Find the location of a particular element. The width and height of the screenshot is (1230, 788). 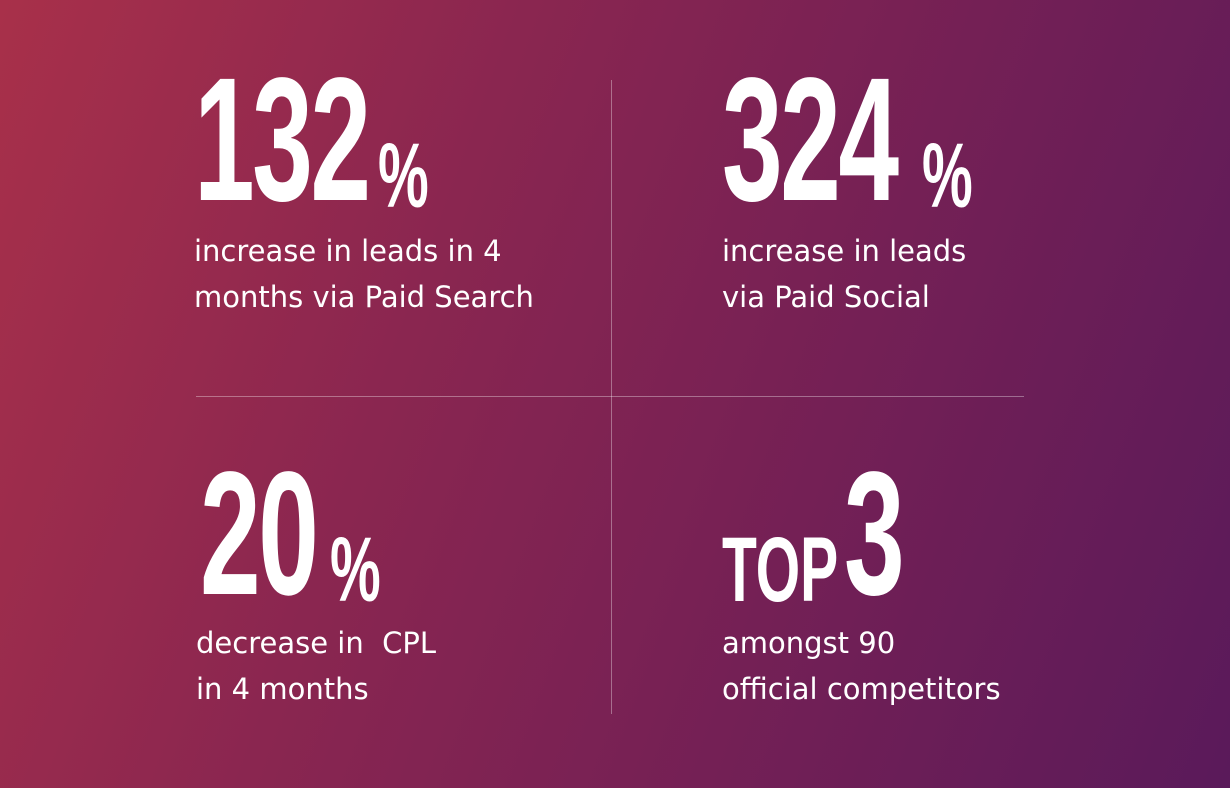

stat-description-line2: via Paid Social is located at coordinates (826, 297).